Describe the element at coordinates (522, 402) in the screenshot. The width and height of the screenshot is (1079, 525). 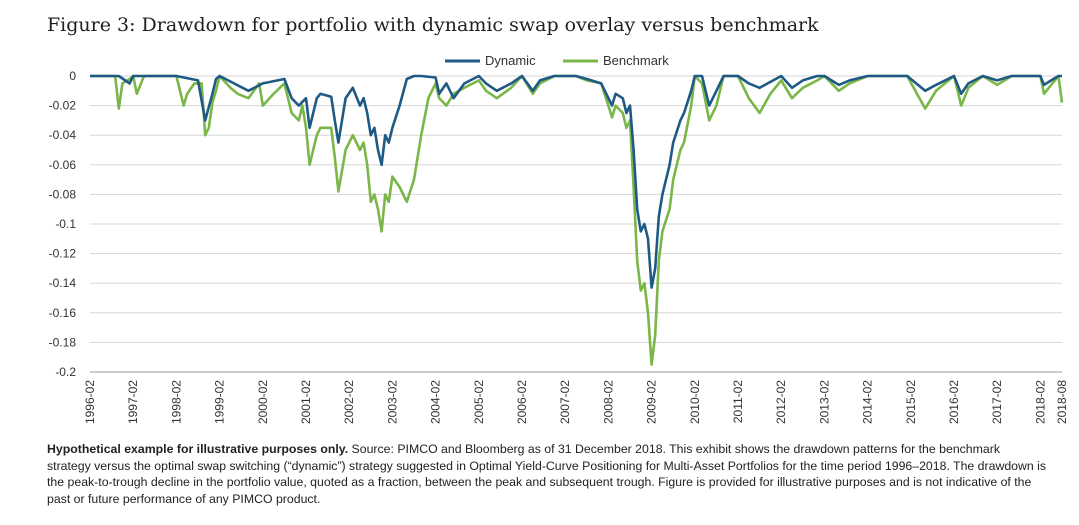
I see `x-tick-label: 2006-02` at that location.